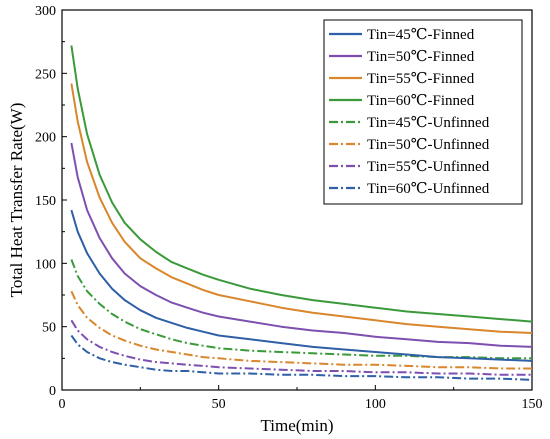 The image size is (550, 439). Describe the element at coordinates (219, 404) in the screenshot. I see `x-tick-label: 50` at that location.